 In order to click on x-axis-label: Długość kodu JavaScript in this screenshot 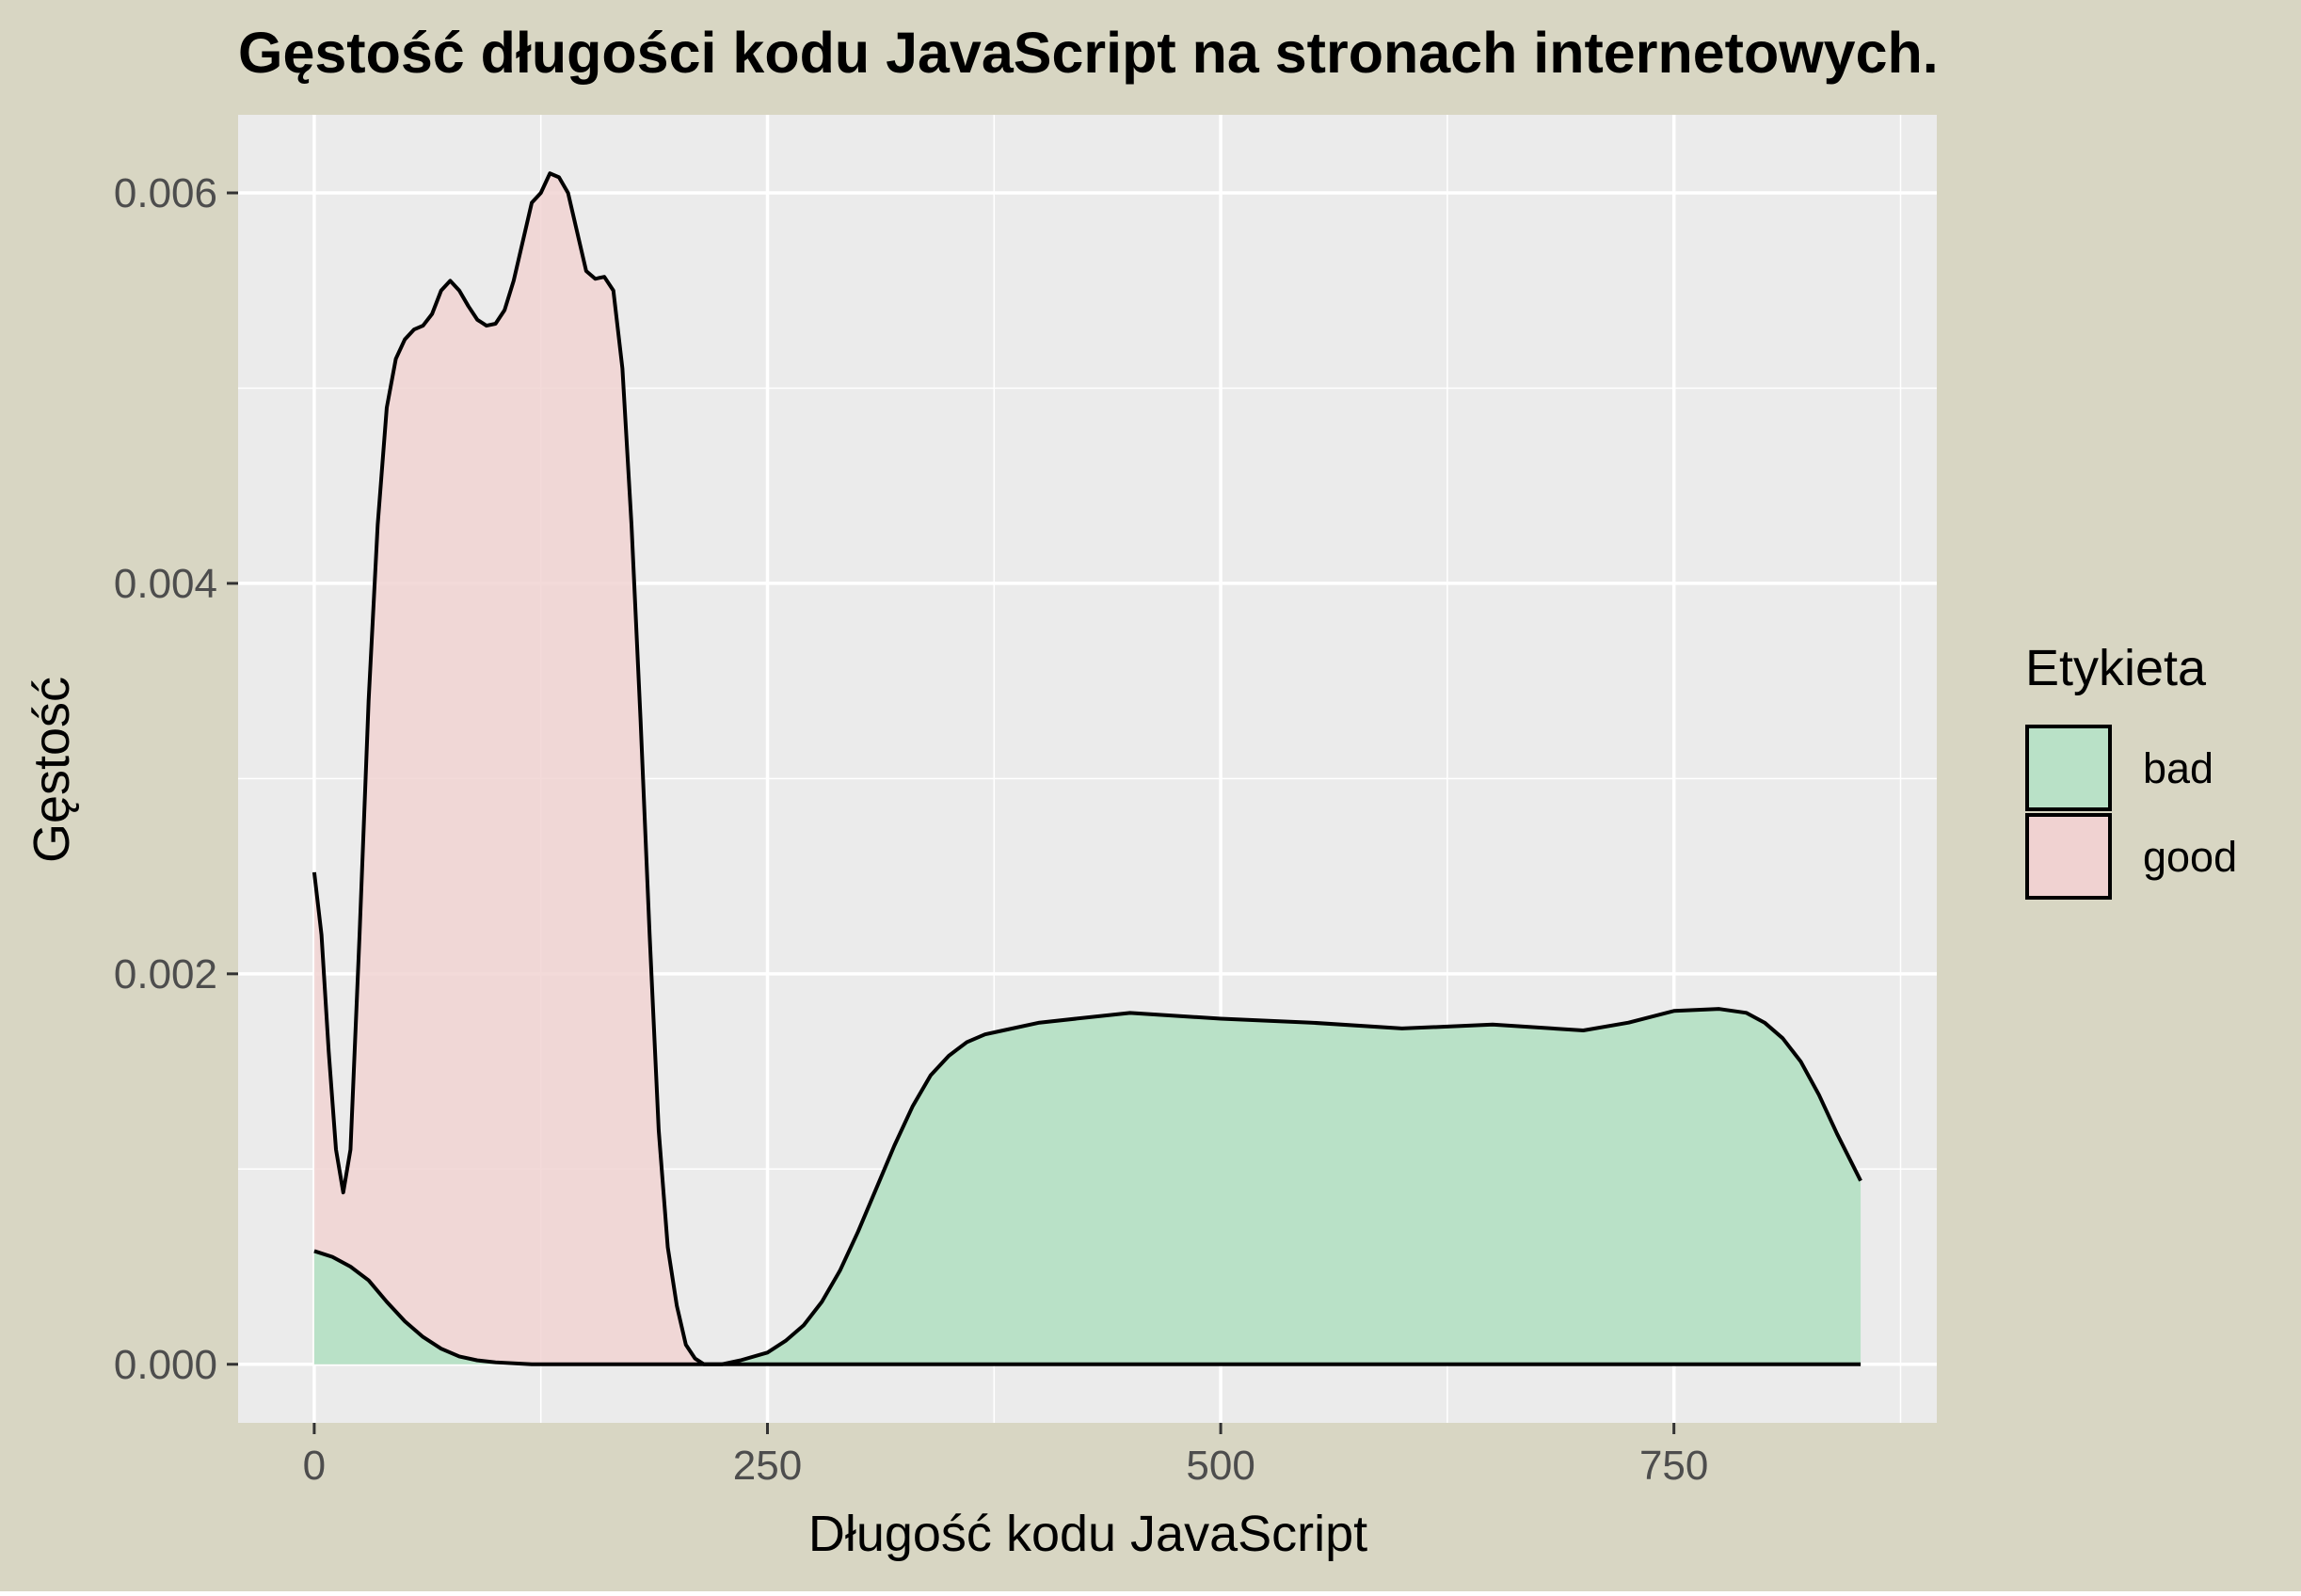, I will do `click(1087, 1534)`.